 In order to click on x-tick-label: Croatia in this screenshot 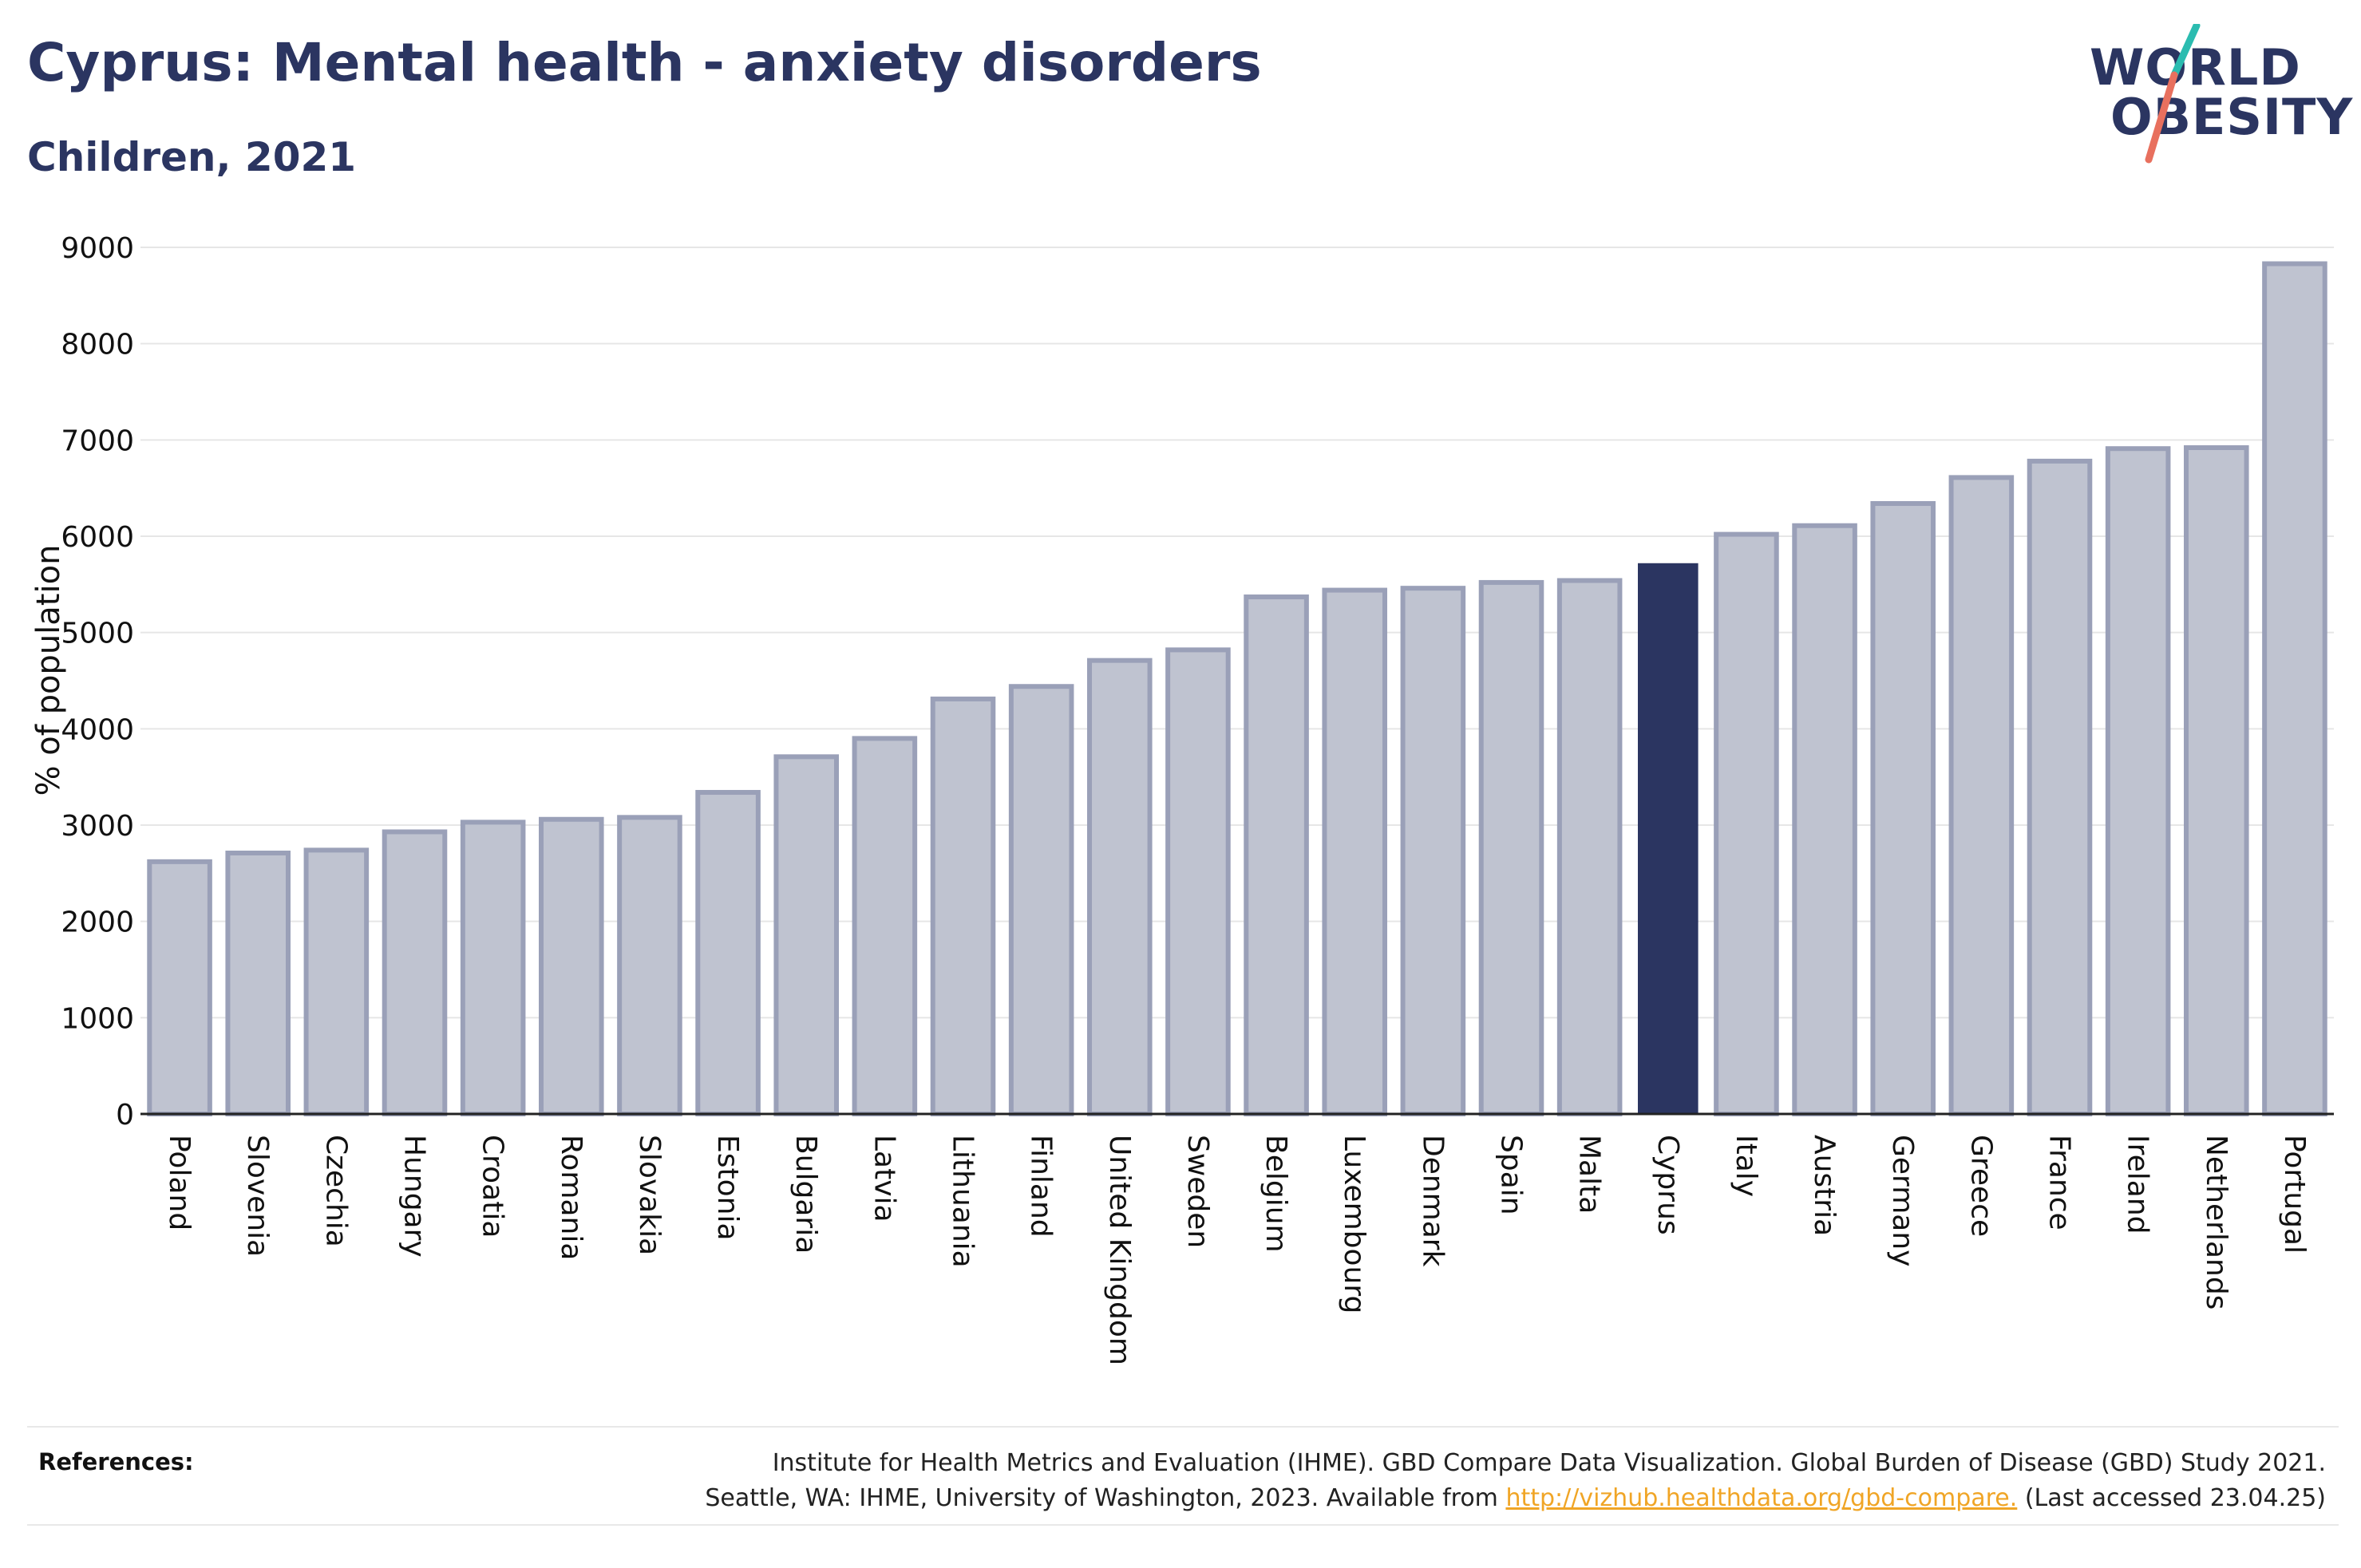, I will do `click(493, 1186)`.